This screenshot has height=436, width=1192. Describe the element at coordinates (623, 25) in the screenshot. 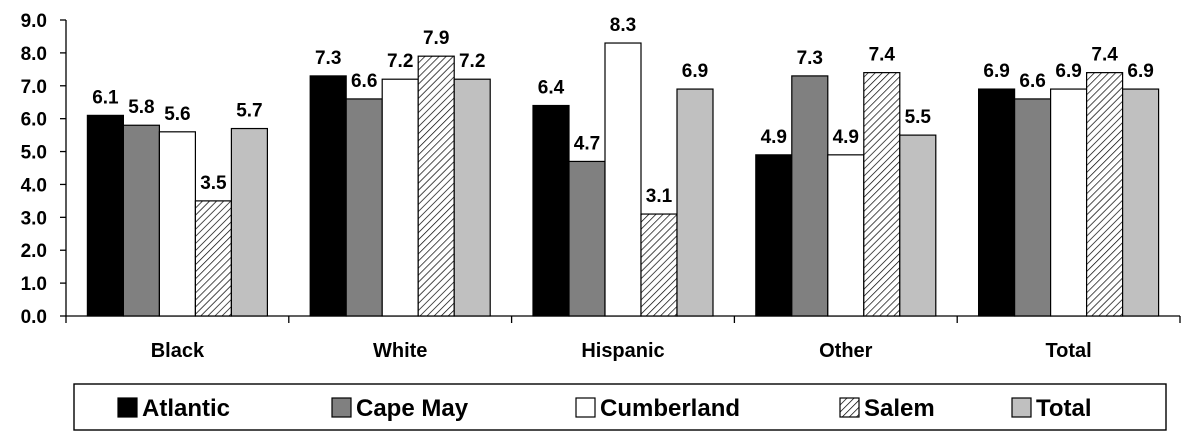

I see `data-label: 8.3` at that location.